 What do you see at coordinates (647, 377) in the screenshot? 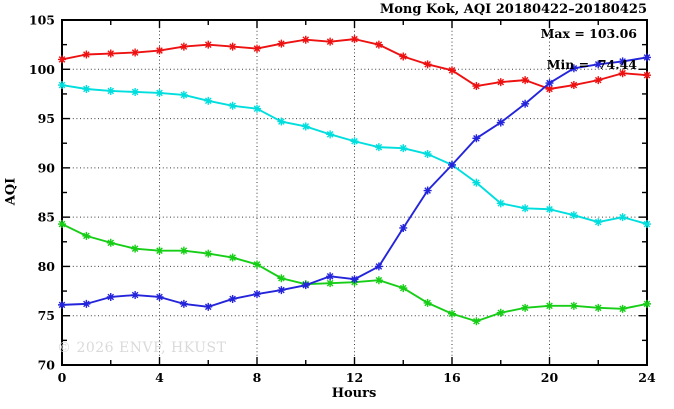
I see `x-tick-label: 24` at bounding box center [647, 377].